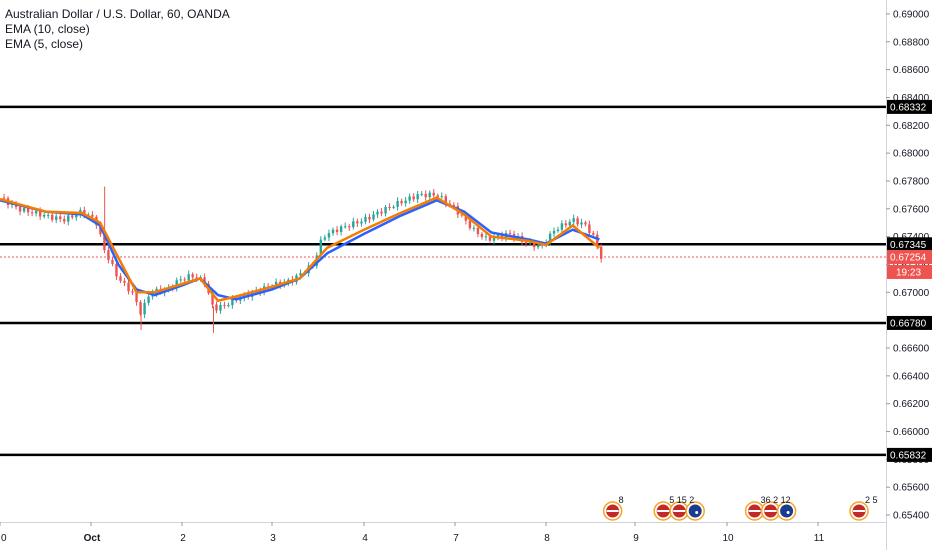 This screenshot has width=932, height=550. What do you see at coordinates (44, 44) in the screenshot?
I see `ema5-legend: EMA (5, close)` at bounding box center [44, 44].